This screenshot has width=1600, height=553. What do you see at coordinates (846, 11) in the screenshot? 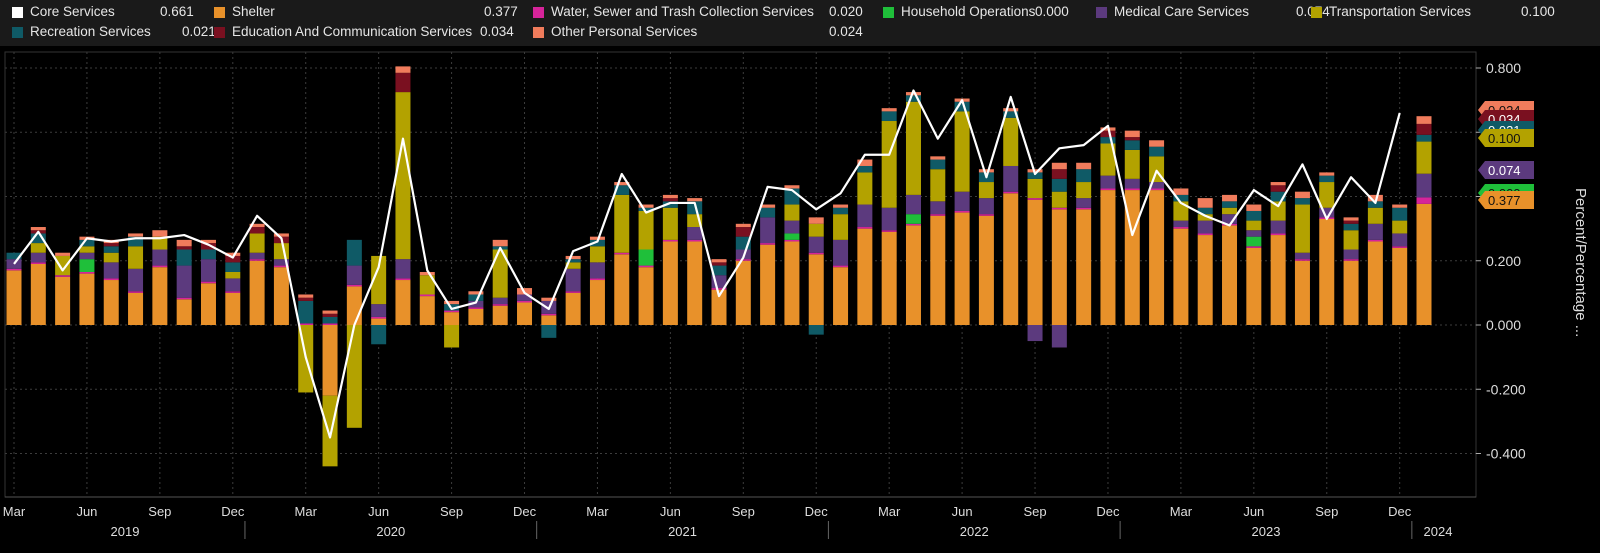
I see `legend-value: 0.020` at bounding box center [846, 11].